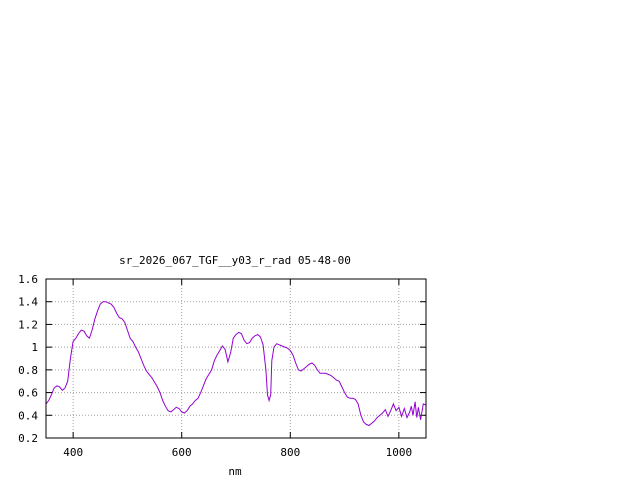 The image size is (640, 480). What do you see at coordinates (235, 260) in the screenshot?
I see `chart-title: sr_2026_067_TGF__y03_r_rad 05-48-00` at bounding box center [235, 260].